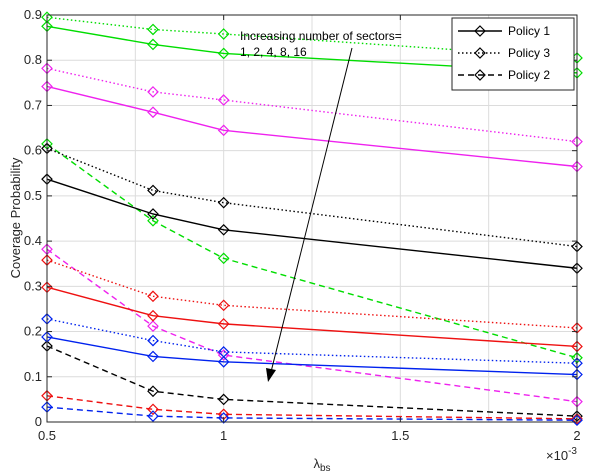 The image size is (589, 472). I want to click on y-tick-label: 0.3, so click(33, 285).